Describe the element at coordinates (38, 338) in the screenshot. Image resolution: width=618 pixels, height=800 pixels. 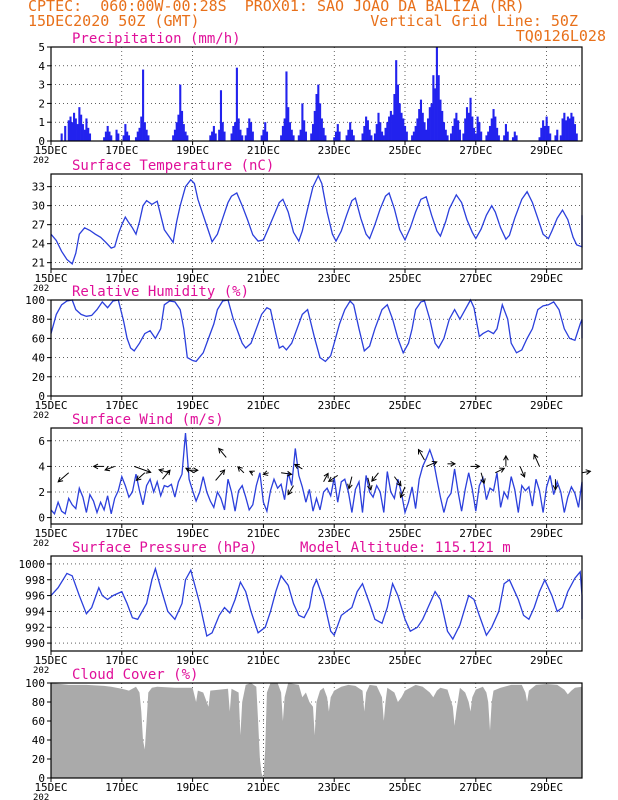
I see `rh-ytick-label: 60` at that location.